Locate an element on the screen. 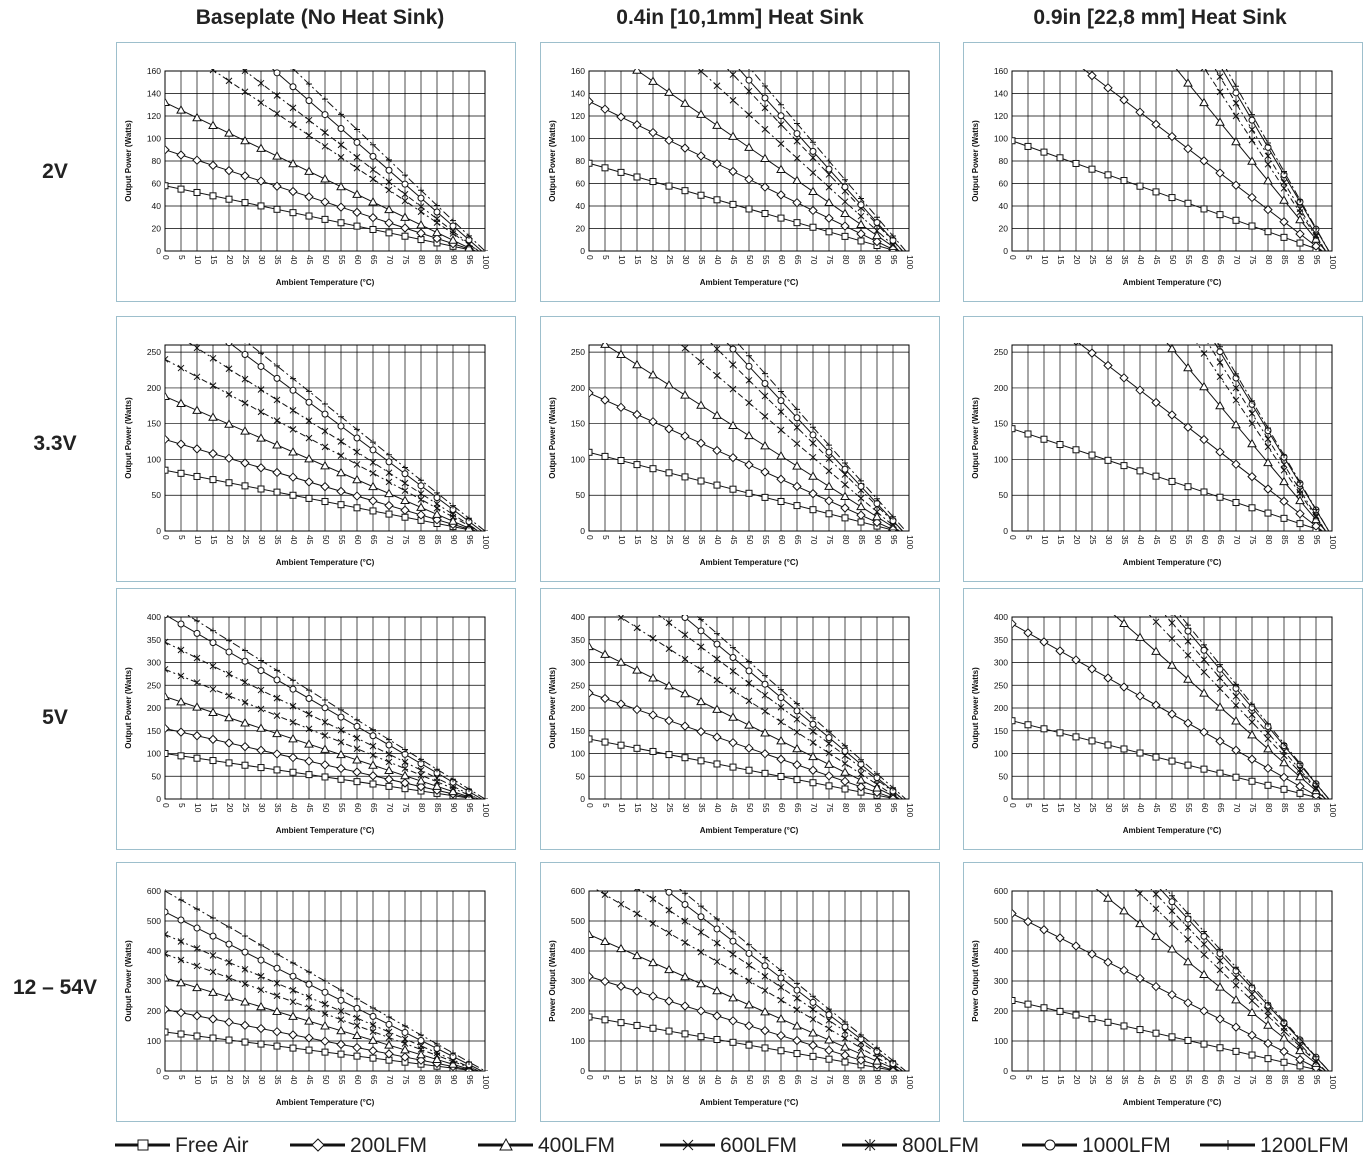  x-tick-label: 40 is located at coordinates (294, 808).